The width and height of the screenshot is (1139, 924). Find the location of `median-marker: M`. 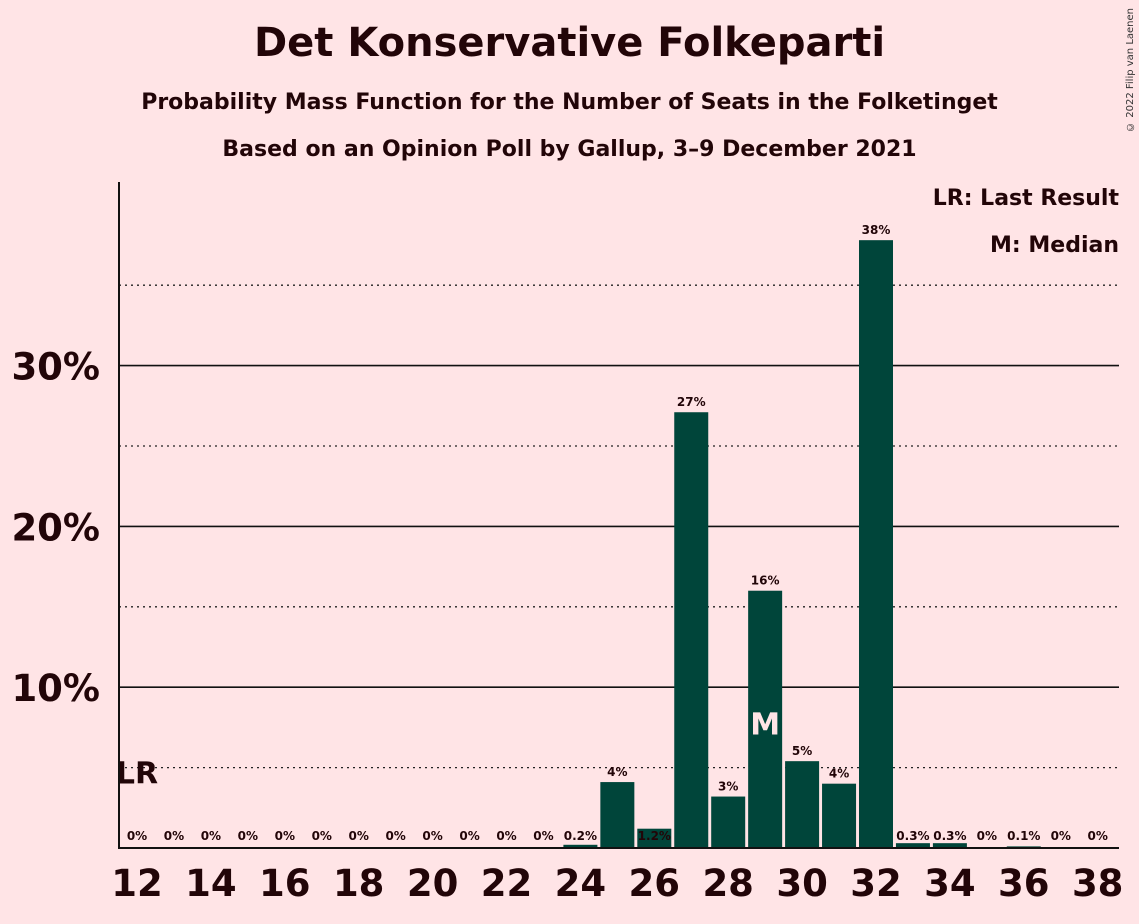

median-marker: M is located at coordinates (765, 725).